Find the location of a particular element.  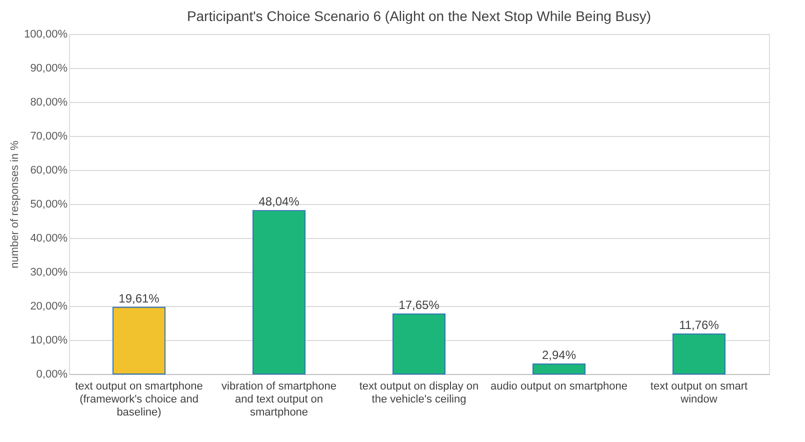

x-tick-label: text output on smart window is located at coordinates (699, 393).